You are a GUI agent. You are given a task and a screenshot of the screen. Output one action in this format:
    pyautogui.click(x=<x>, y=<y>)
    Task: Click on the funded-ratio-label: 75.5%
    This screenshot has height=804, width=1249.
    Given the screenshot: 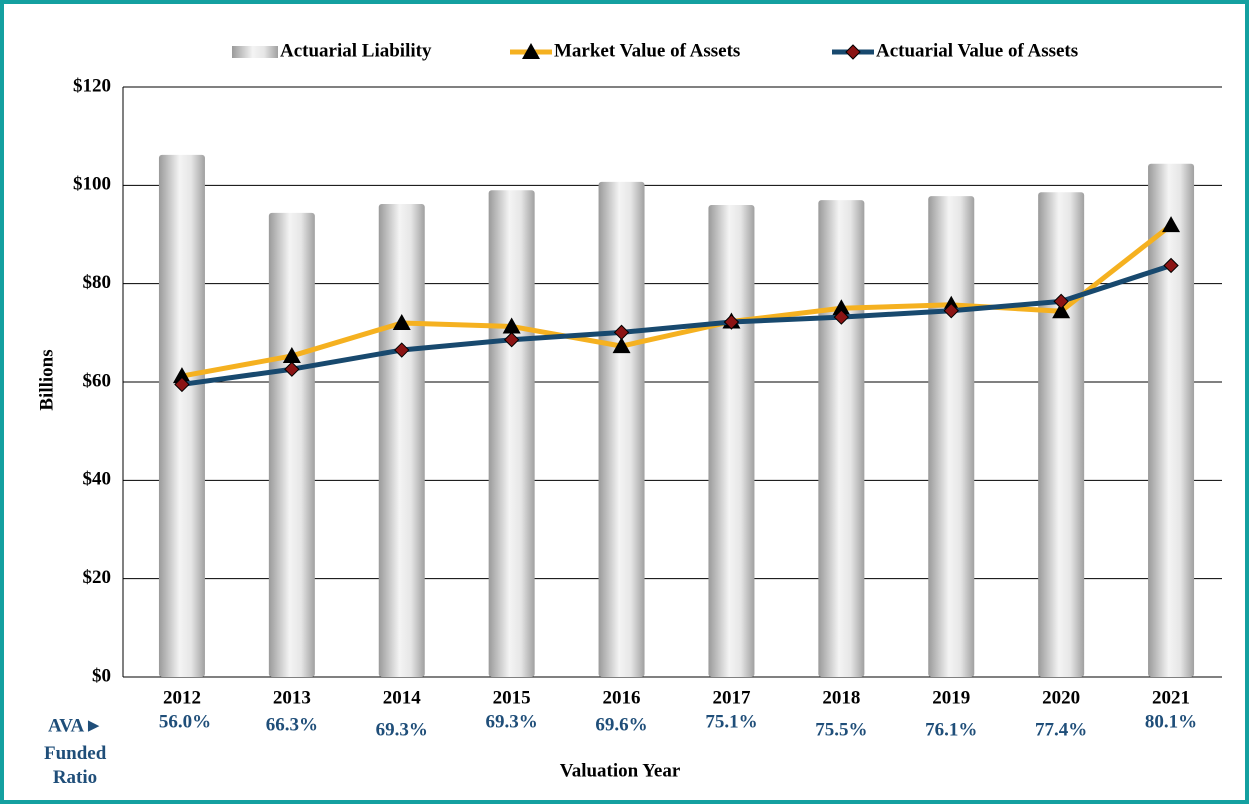 What is the action you would take?
    pyautogui.click(x=841, y=729)
    